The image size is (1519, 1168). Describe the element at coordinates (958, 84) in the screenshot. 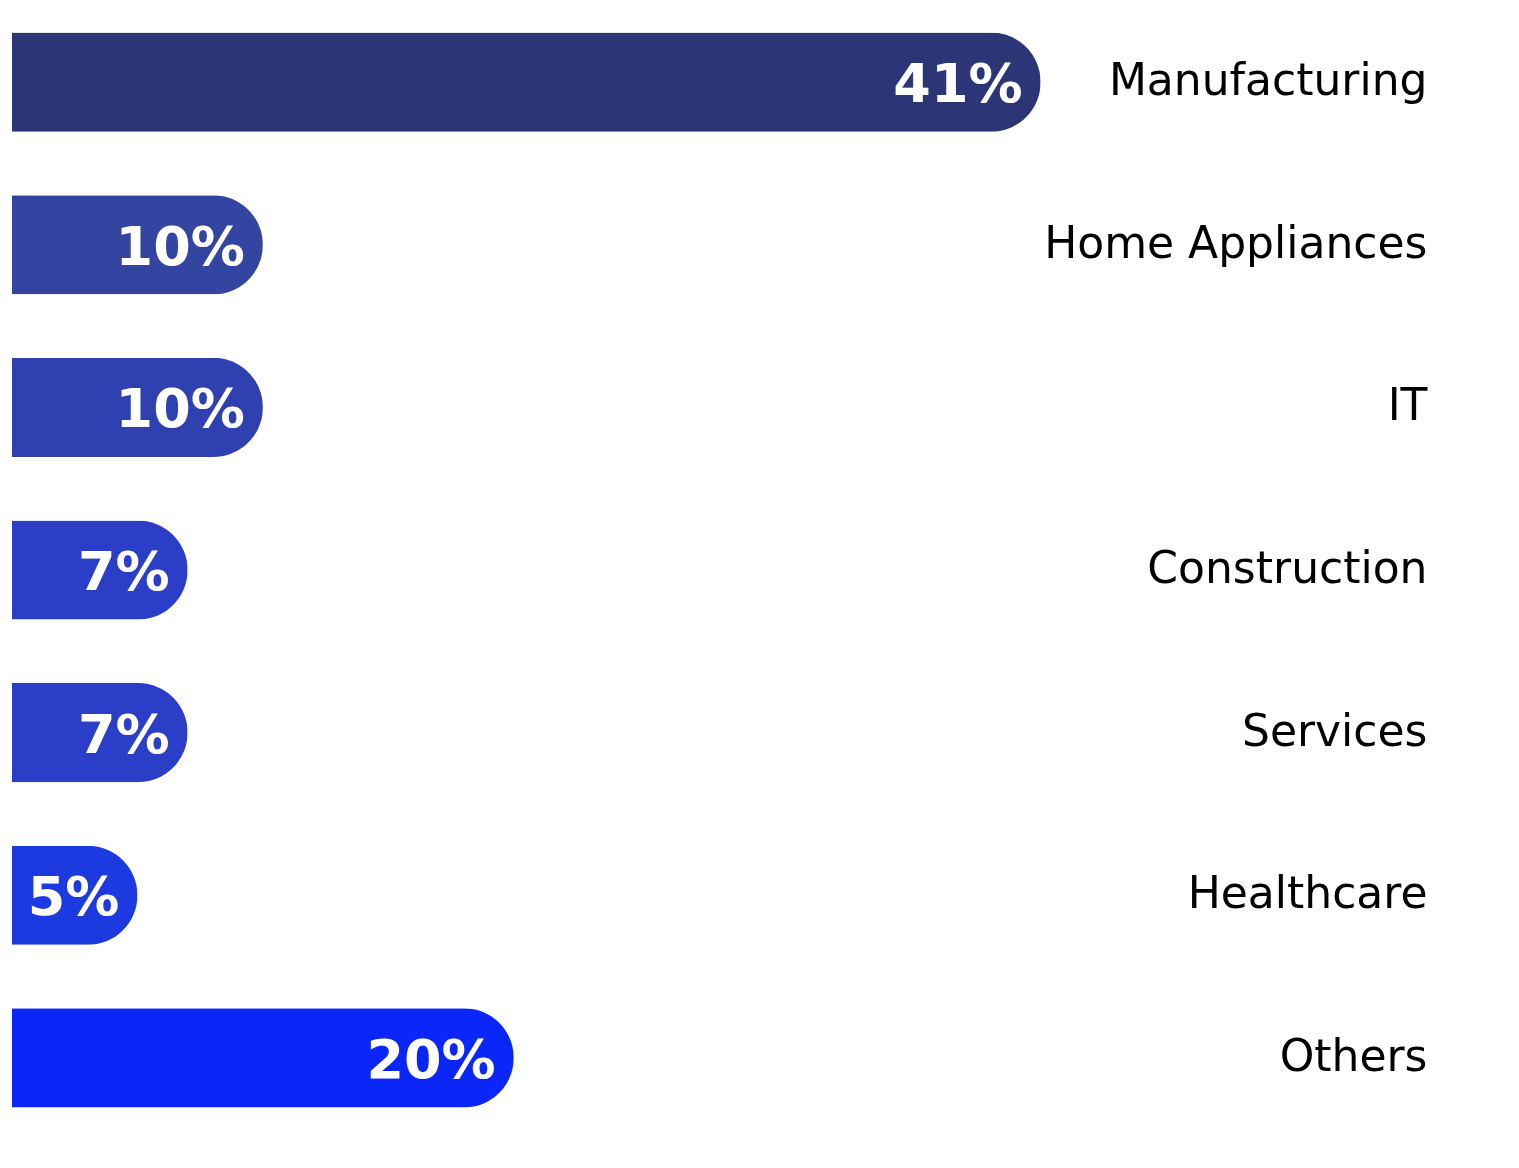

I see `data-label: 41%` at that location.